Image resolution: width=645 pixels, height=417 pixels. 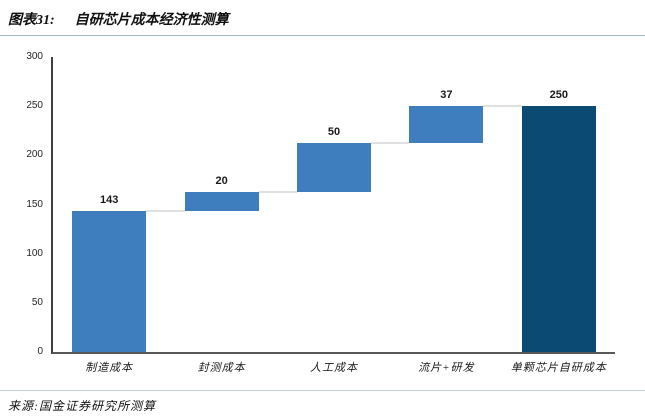 What do you see at coordinates (333, 368) in the screenshot?
I see `x-axis-category-label: 人工成本` at bounding box center [333, 368].